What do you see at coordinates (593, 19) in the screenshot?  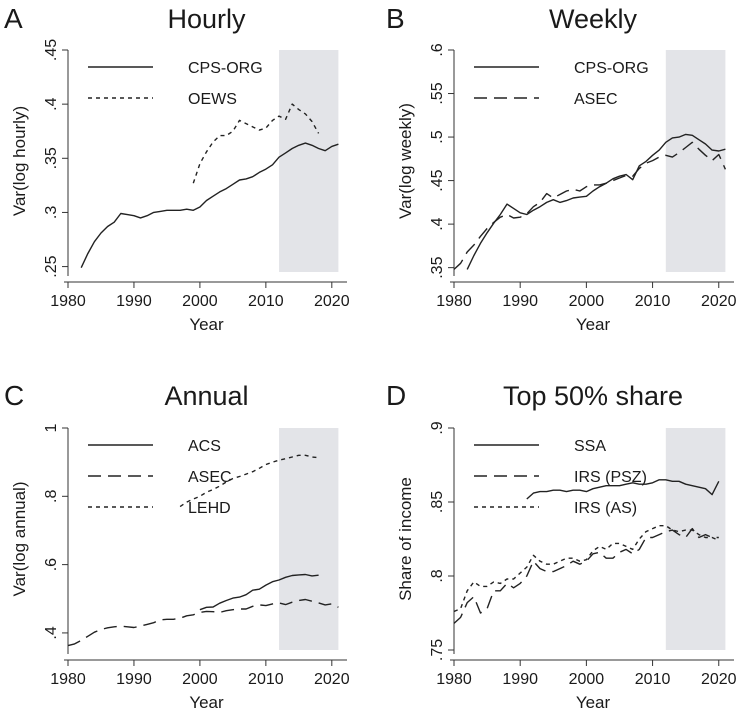 I see `panel-title: Weekly` at bounding box center [593, 19].